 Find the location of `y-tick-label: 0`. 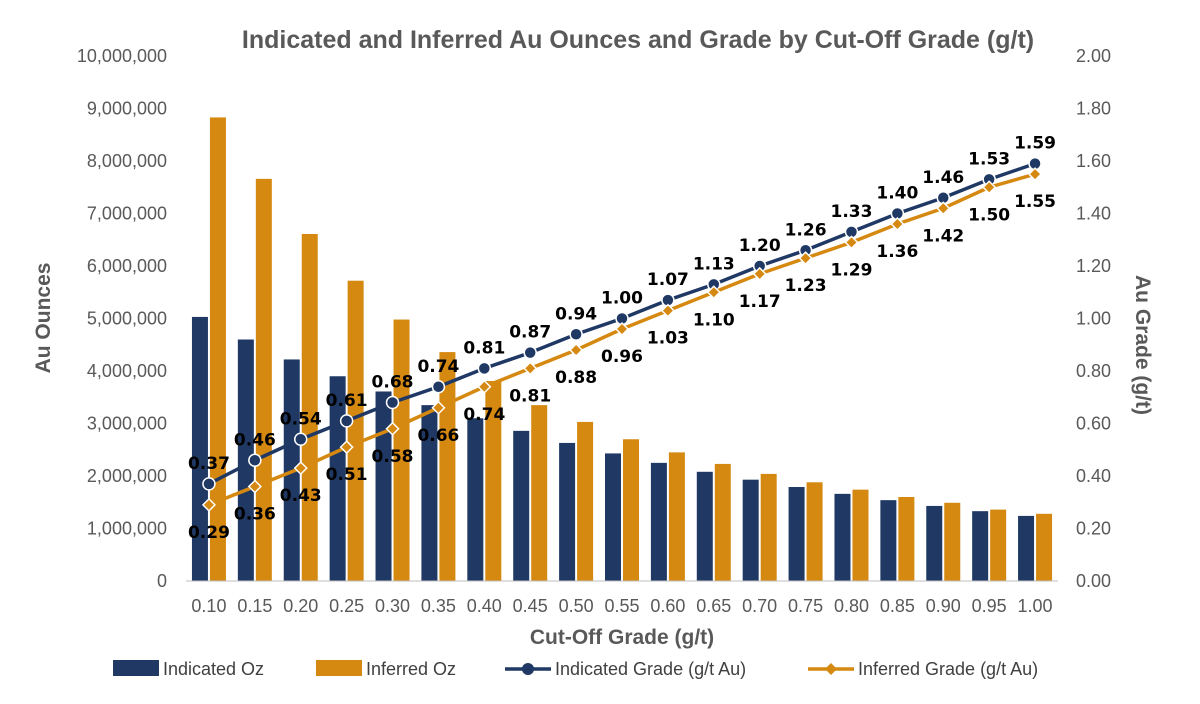

y-tick-label: 0 is located at coordinates (162, 581).